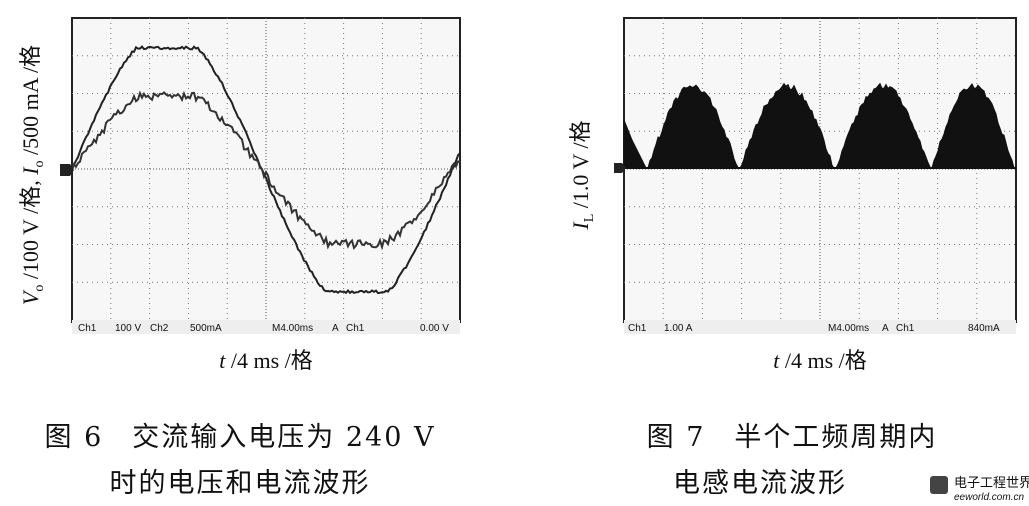 The height and width of the screenshot is (506, 1029). Describe the element at coordinates (984, 328) in the screenshot. I see `status-text: 840mA` at that location.